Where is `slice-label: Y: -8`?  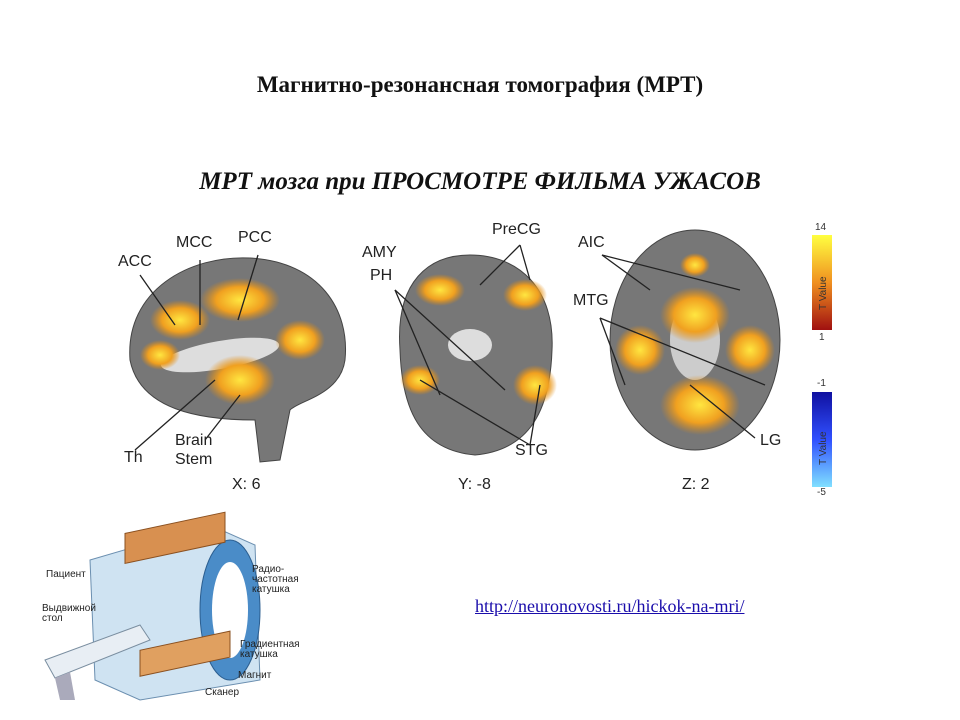
slice-label: Y: -8 is located at coordinates (474, 484).